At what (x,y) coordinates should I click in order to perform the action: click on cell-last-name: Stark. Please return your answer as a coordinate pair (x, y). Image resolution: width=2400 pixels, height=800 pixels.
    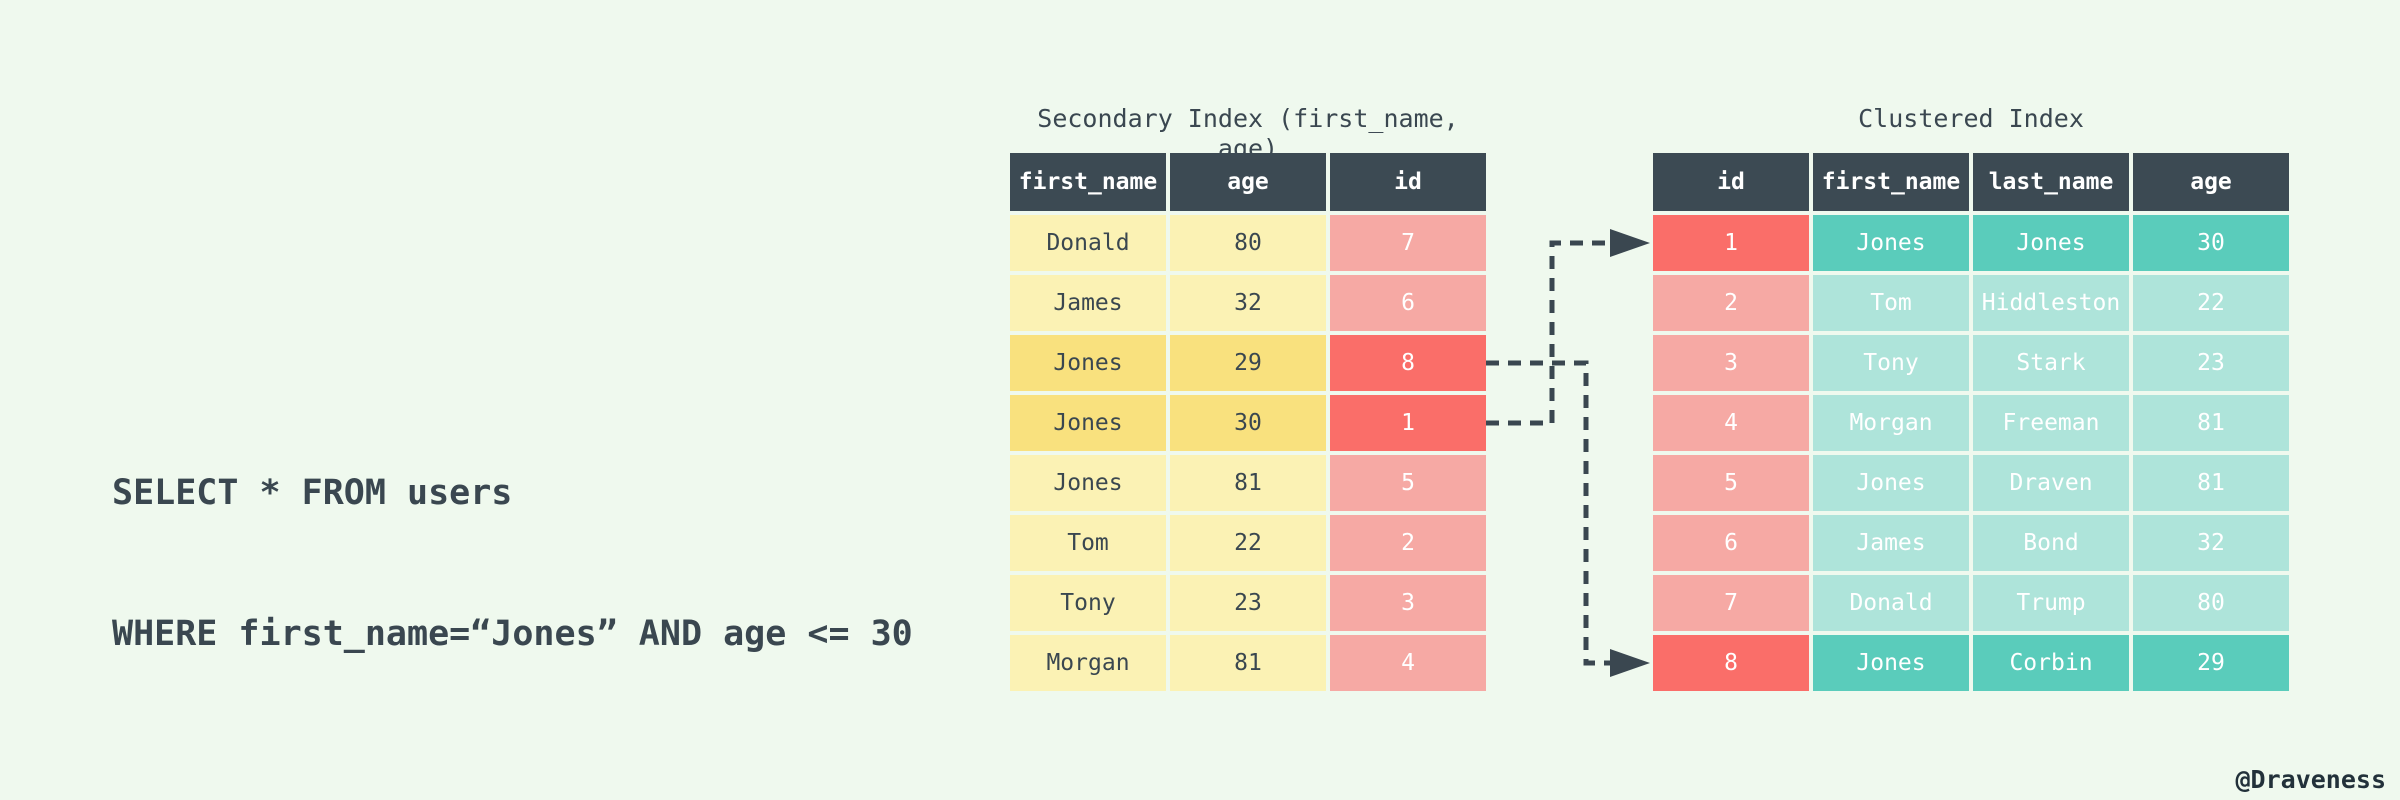
    Looking at the image, I should click on (2051, 363).